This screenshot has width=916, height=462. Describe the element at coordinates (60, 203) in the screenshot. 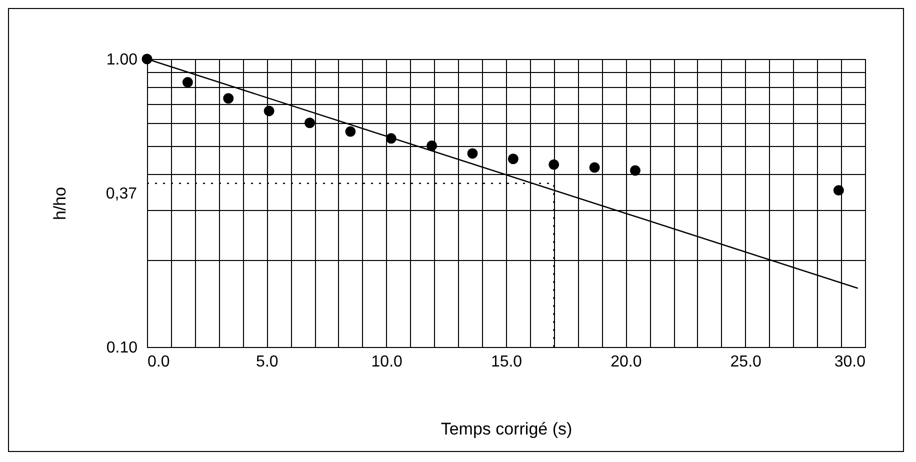

I see `y-axis-title: h/ho` at that location.